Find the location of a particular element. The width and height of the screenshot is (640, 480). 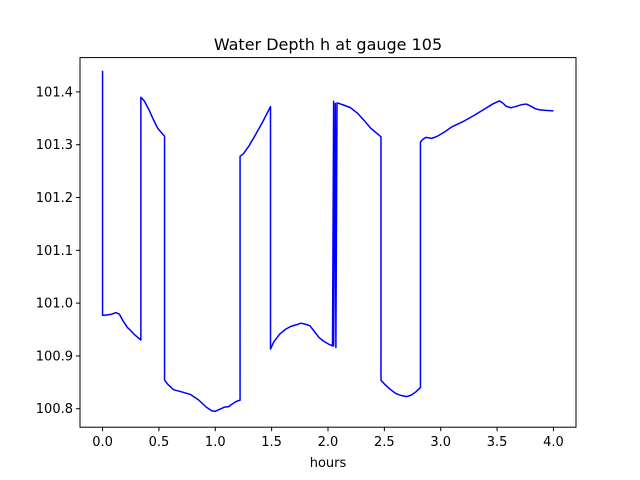

x-tick-label: 2.5 is located at coordinates (384, 442).